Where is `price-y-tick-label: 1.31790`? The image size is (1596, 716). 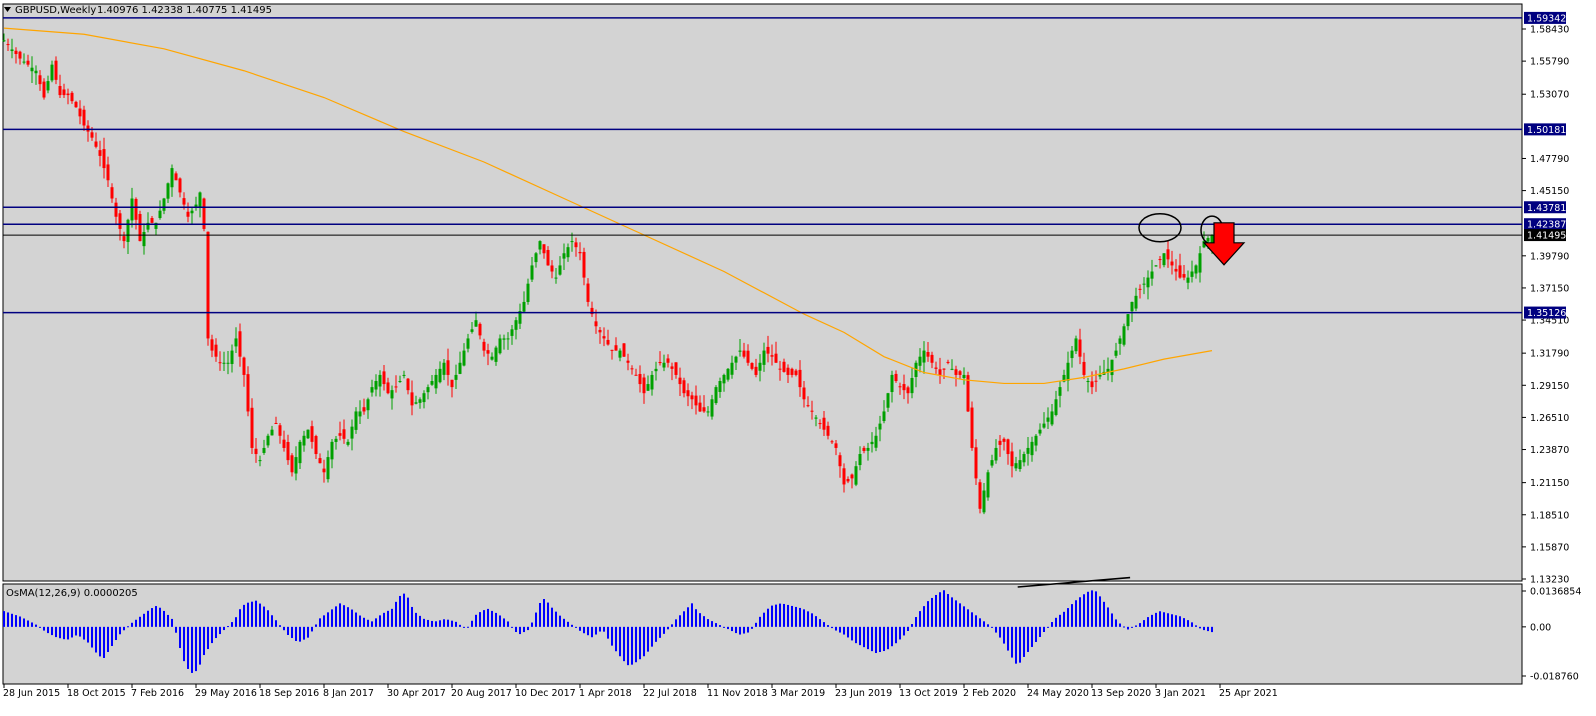 price-y-tick-label: 1.31790 is located at coordinates (1549, 354).